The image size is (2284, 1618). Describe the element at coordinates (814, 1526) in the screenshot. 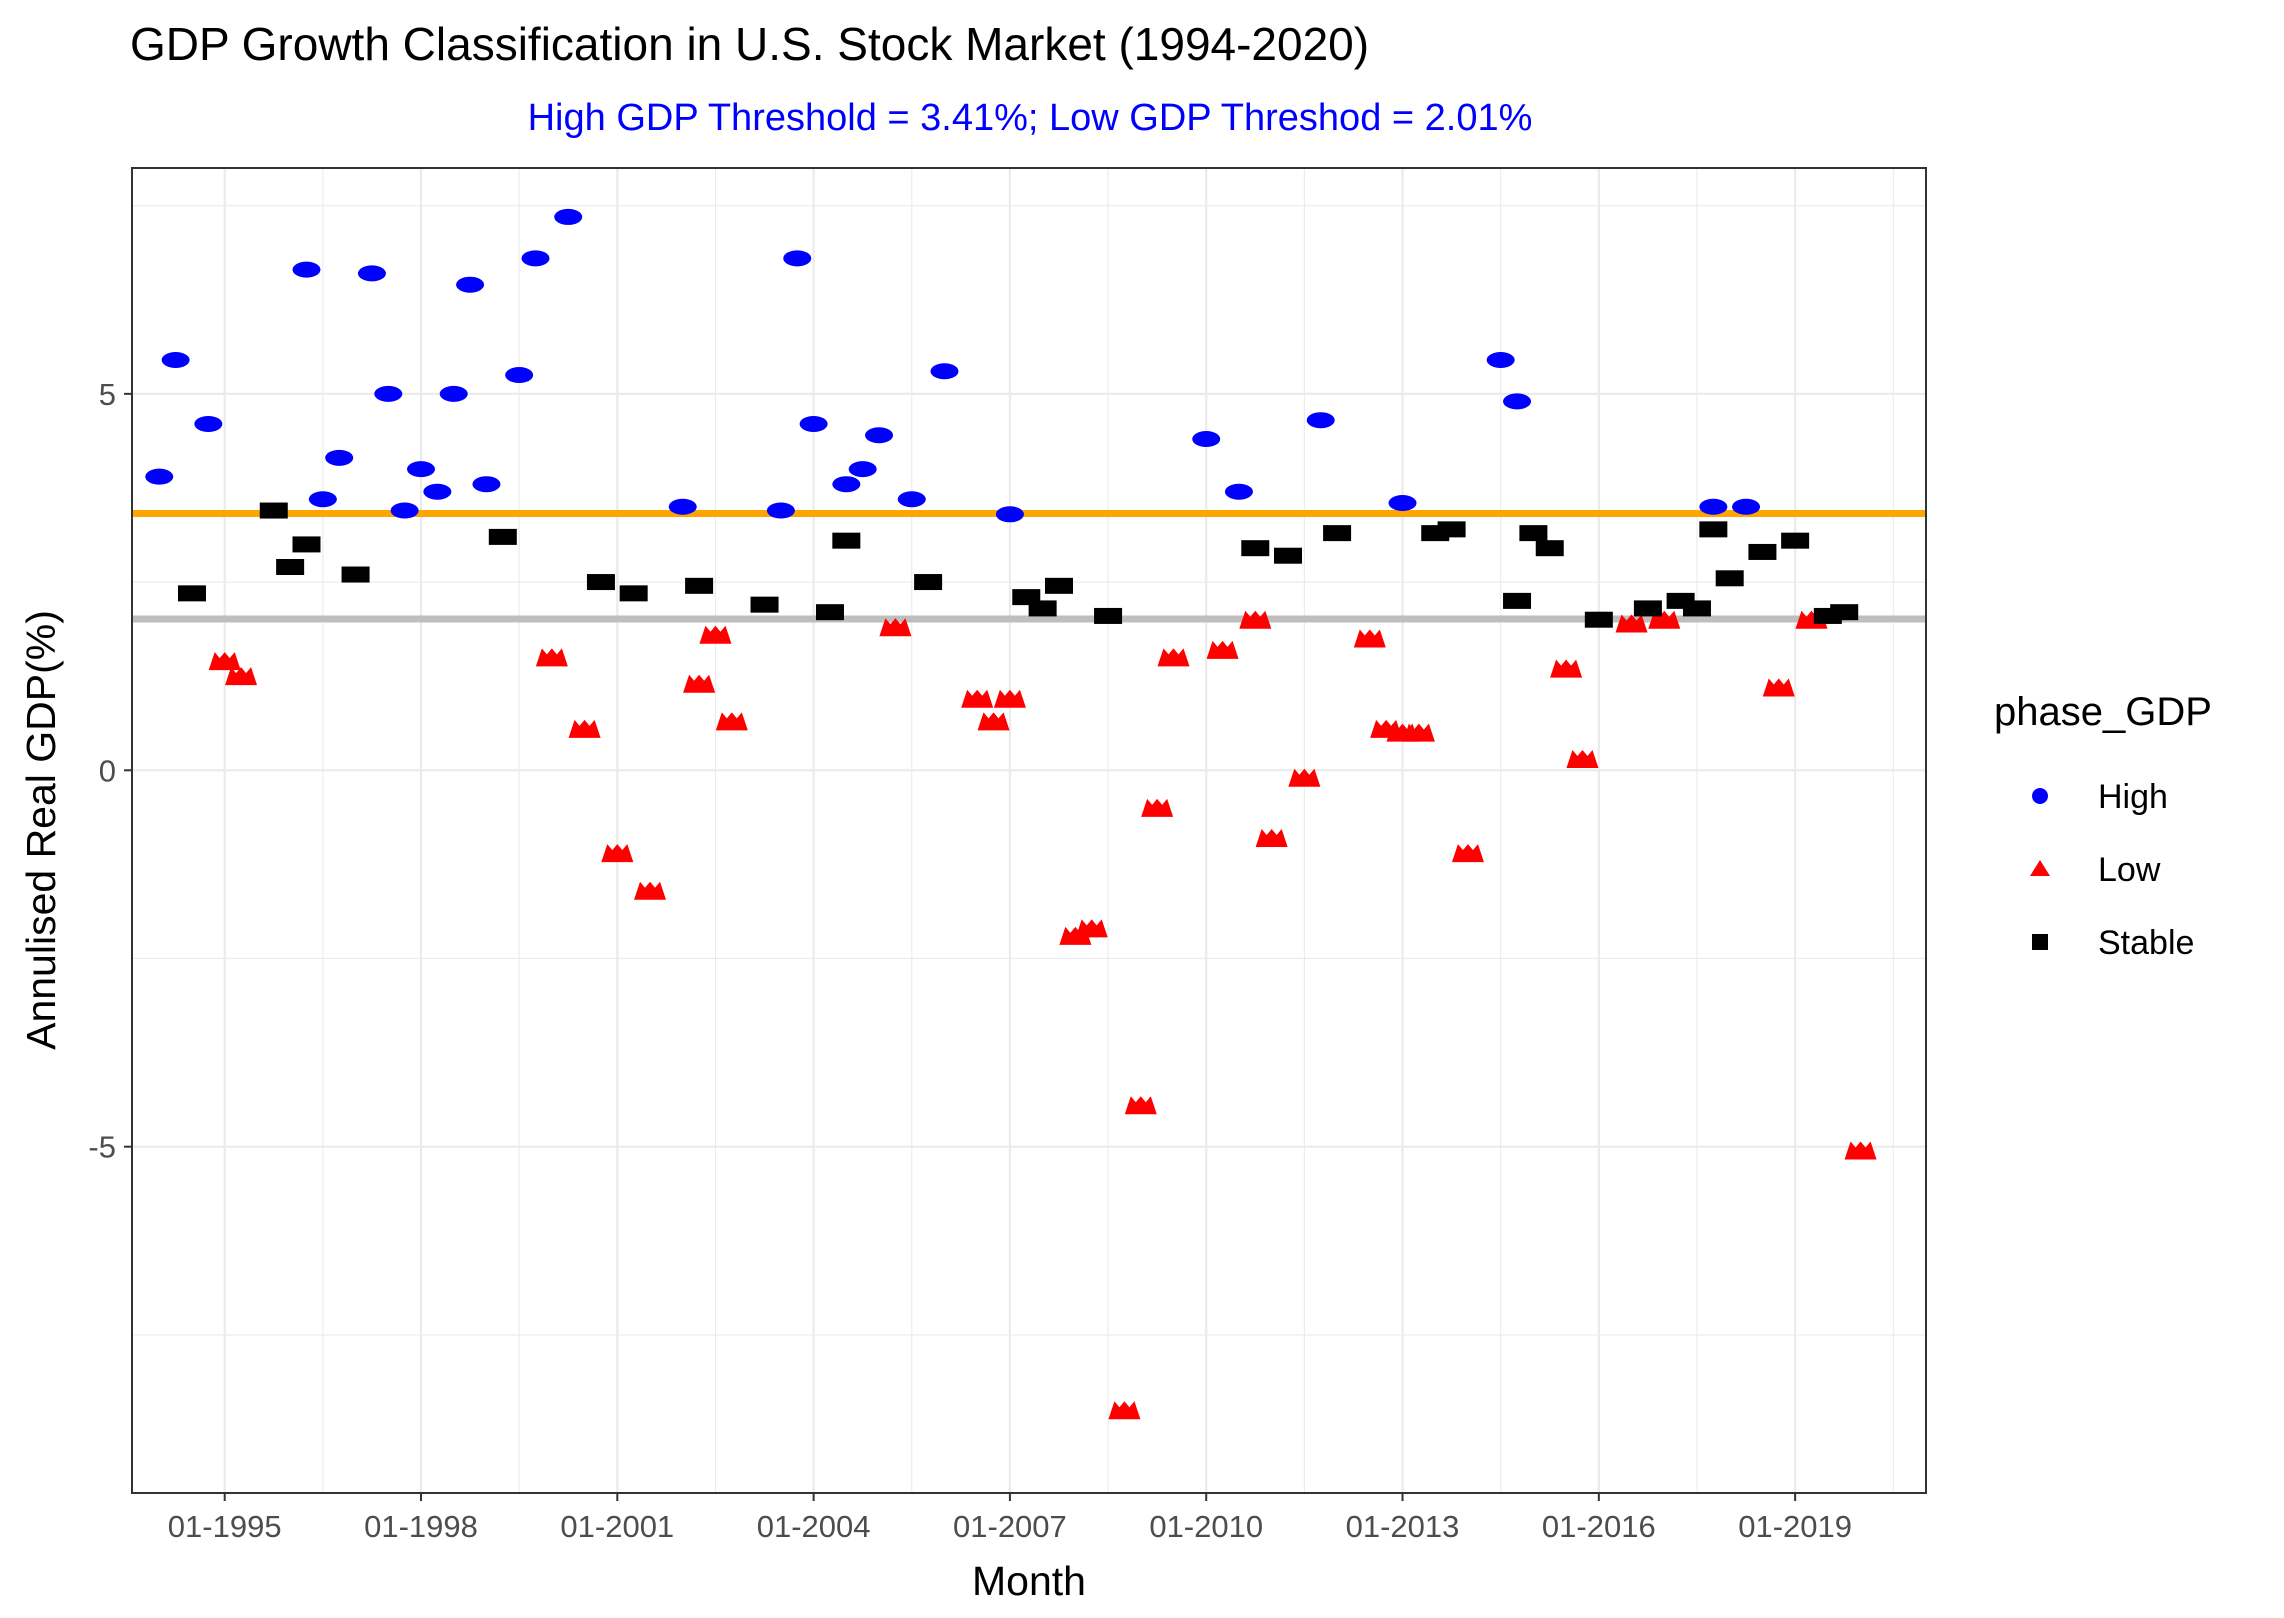

I see `x-tick-label: 01-2004` at that location.